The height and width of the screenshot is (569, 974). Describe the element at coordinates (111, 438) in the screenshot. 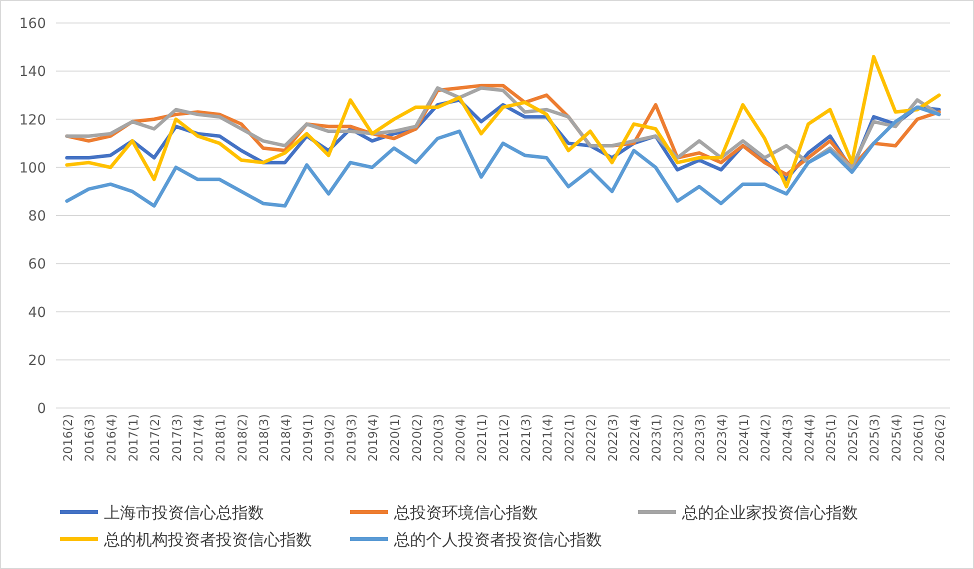

I see `x-tick-label: 2016(4)` at that location.